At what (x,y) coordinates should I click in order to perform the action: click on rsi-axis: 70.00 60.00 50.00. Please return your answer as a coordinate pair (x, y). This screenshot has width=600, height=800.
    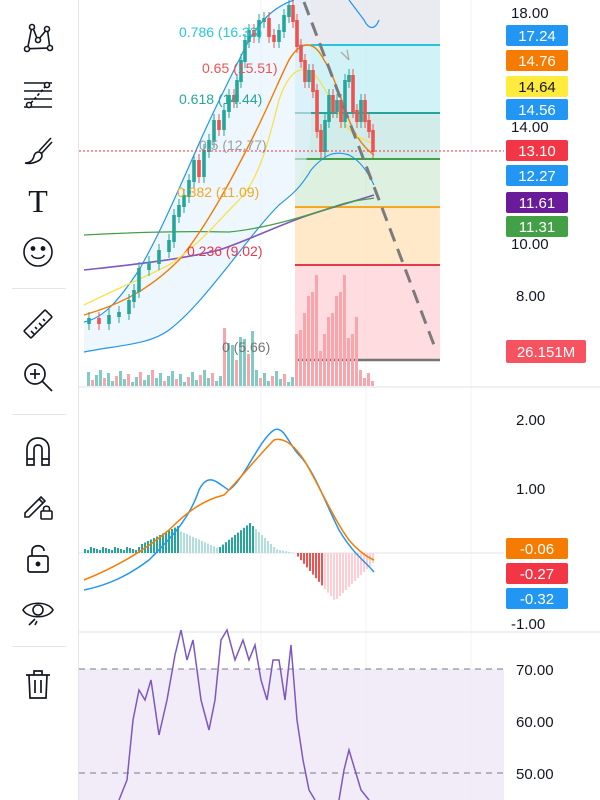
    Looking at the image, I should click on (535, 722).